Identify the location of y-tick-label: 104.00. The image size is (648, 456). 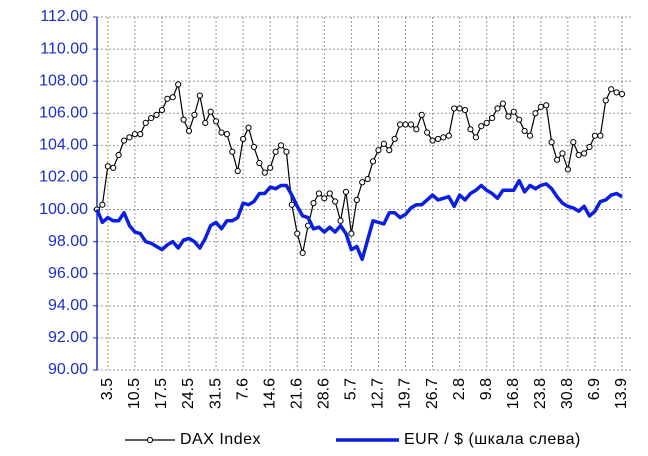
(63, 145).